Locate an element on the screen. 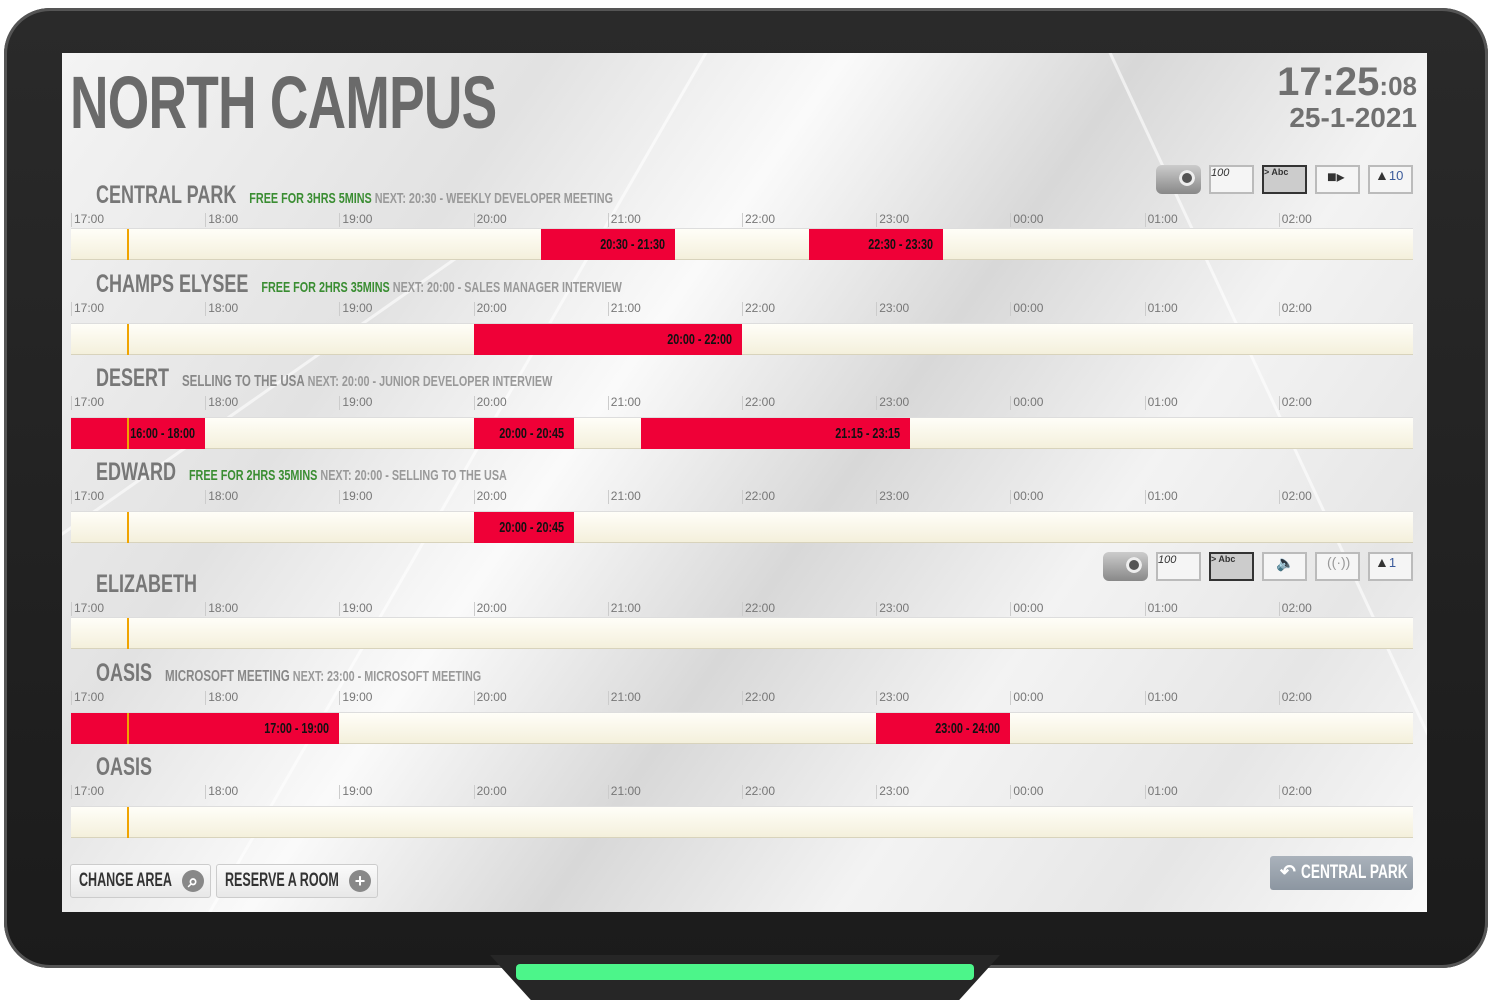  capacity-icon: ▲1 is located at coordinates (1390, 566).